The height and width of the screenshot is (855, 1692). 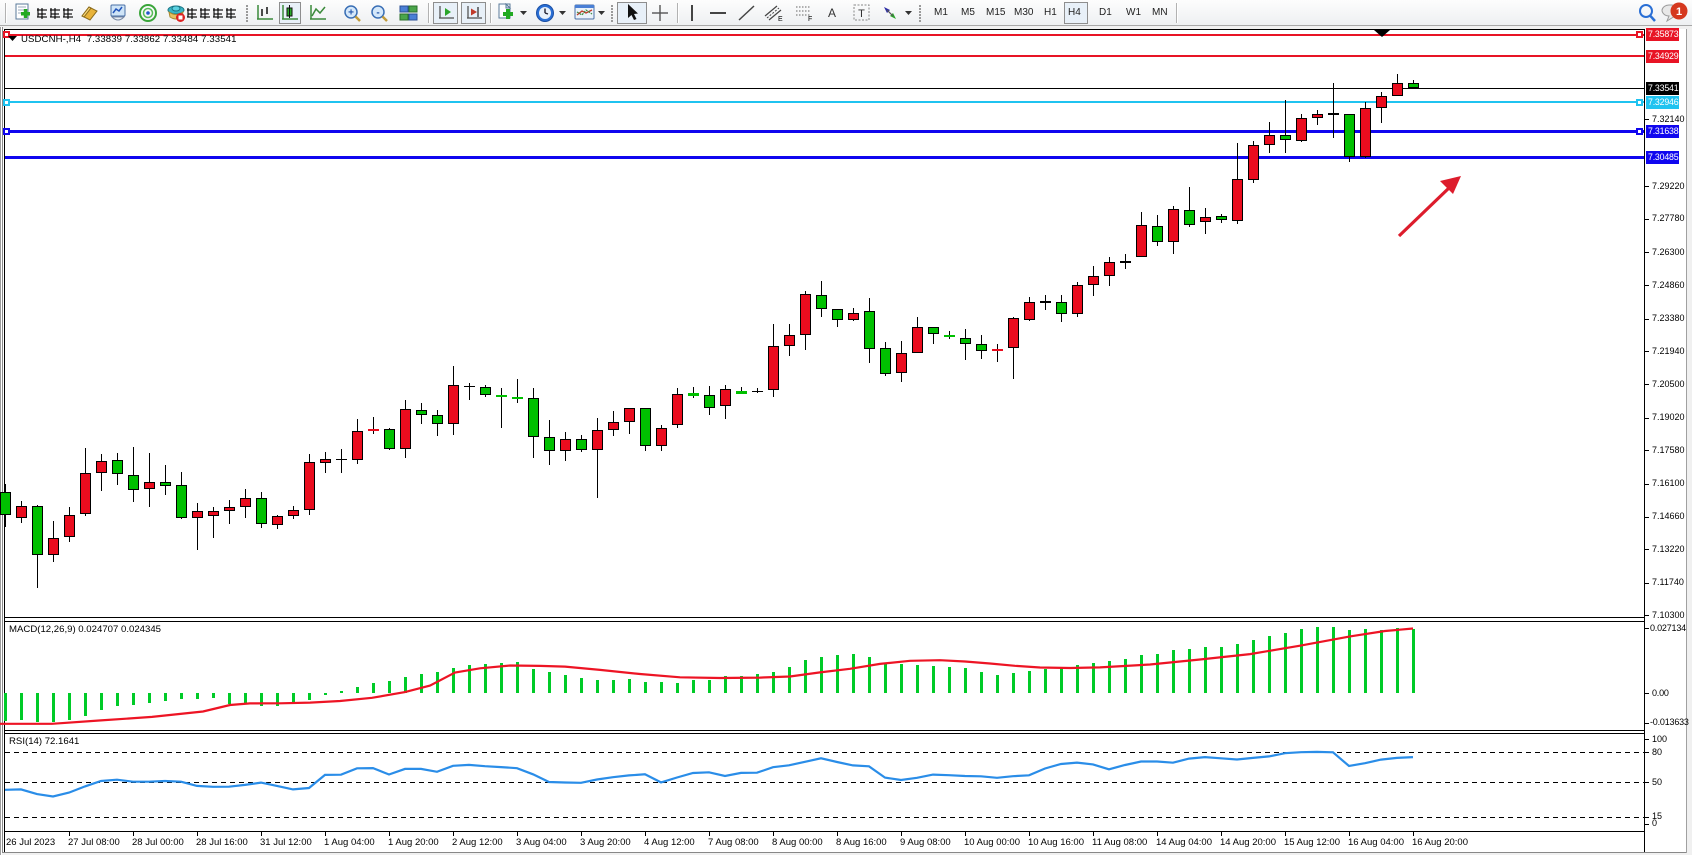 What do you see at coordinates (861, 14) in the screenshot?
I see `svg-text: T` at bounding box center [861, 14].